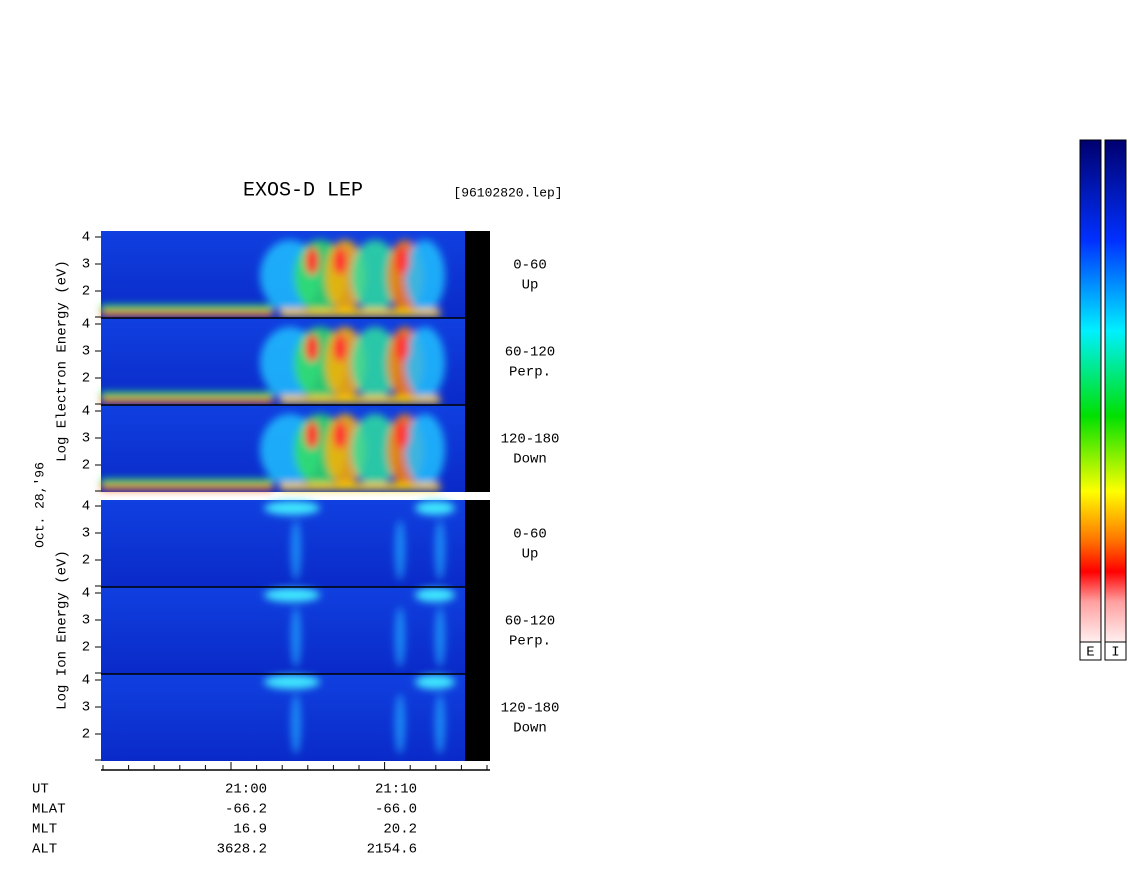 The width and height of the screenshot is (1130, 875). What do you see at coordinates (303, 190) in the screenshot?
I see `title: EXOS-D LEP` at bounding box center [303, 190].